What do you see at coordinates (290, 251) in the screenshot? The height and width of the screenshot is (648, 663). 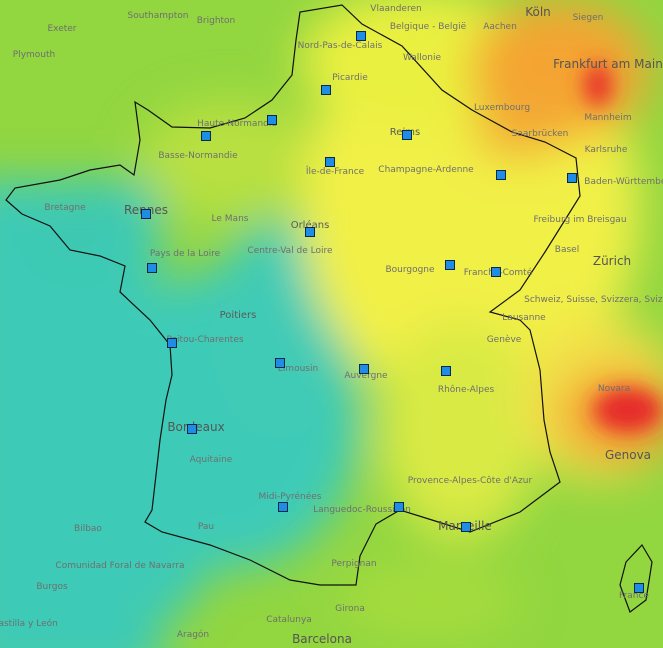 I see `place-label: Centre-Val de Loire` at bounding box center [290, 251].